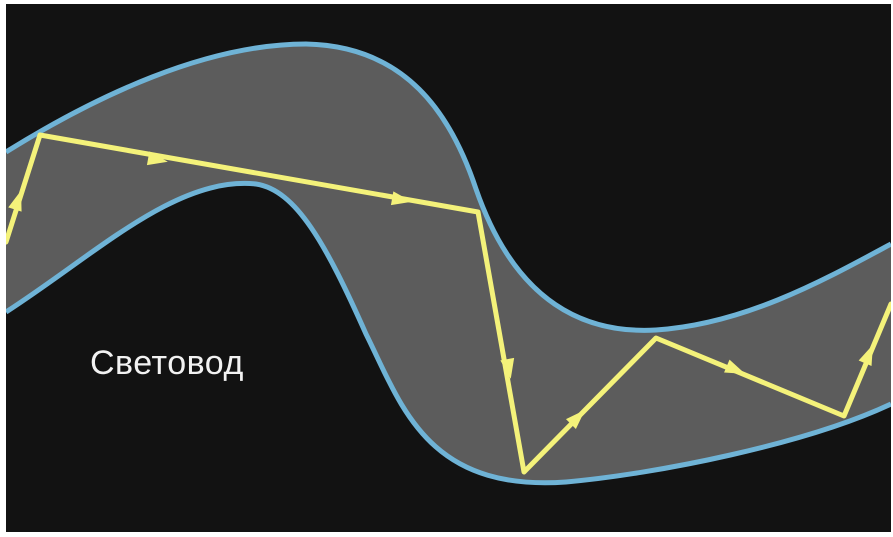  Describe the element at coordinates (167, 363) in the screenshot. I see `diagram-label: Световод` at that location.